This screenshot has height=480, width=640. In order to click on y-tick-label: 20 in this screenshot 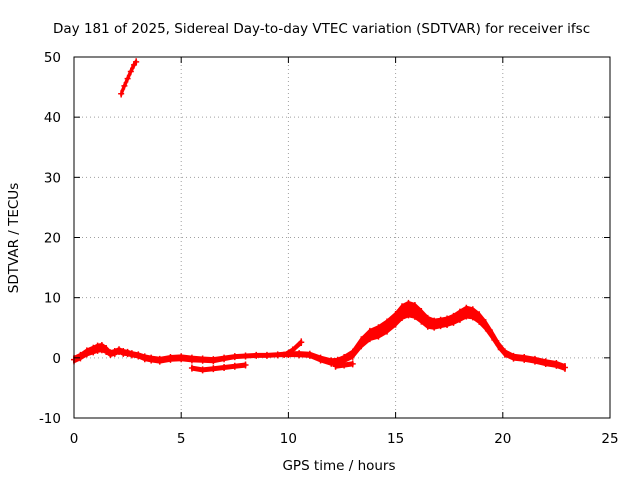, I will do `click(52, 239)`.